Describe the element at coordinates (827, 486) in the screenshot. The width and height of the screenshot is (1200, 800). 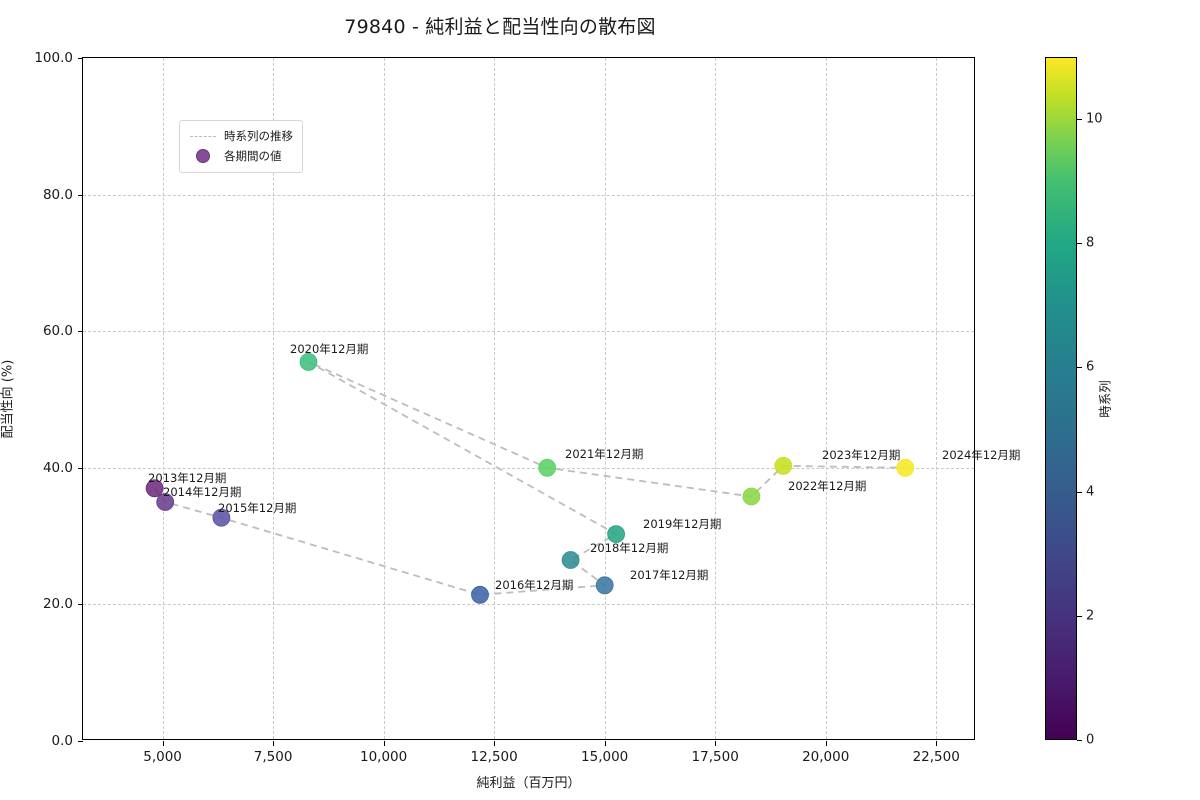
I see `point-label: 2022年12月期` at that location.